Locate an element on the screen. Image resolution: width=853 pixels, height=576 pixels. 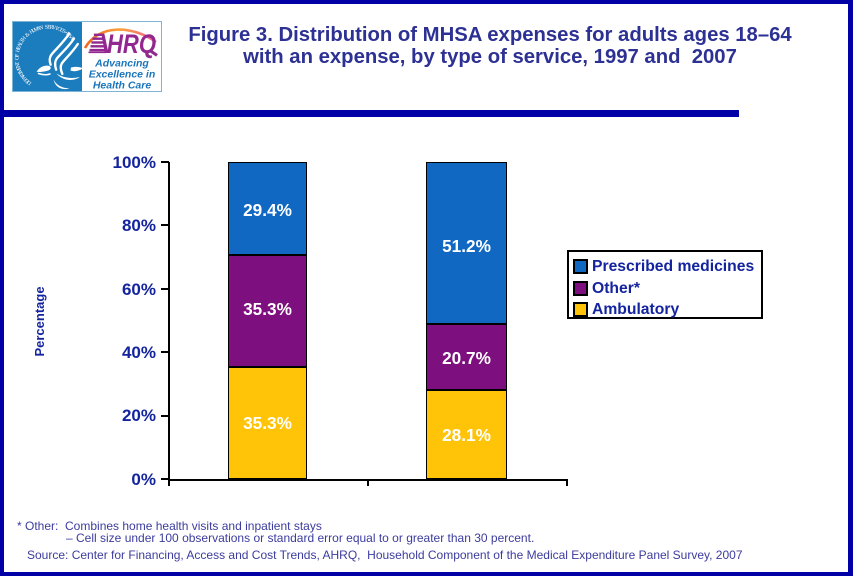
svg-text: I is located at coordinates (57, 29).